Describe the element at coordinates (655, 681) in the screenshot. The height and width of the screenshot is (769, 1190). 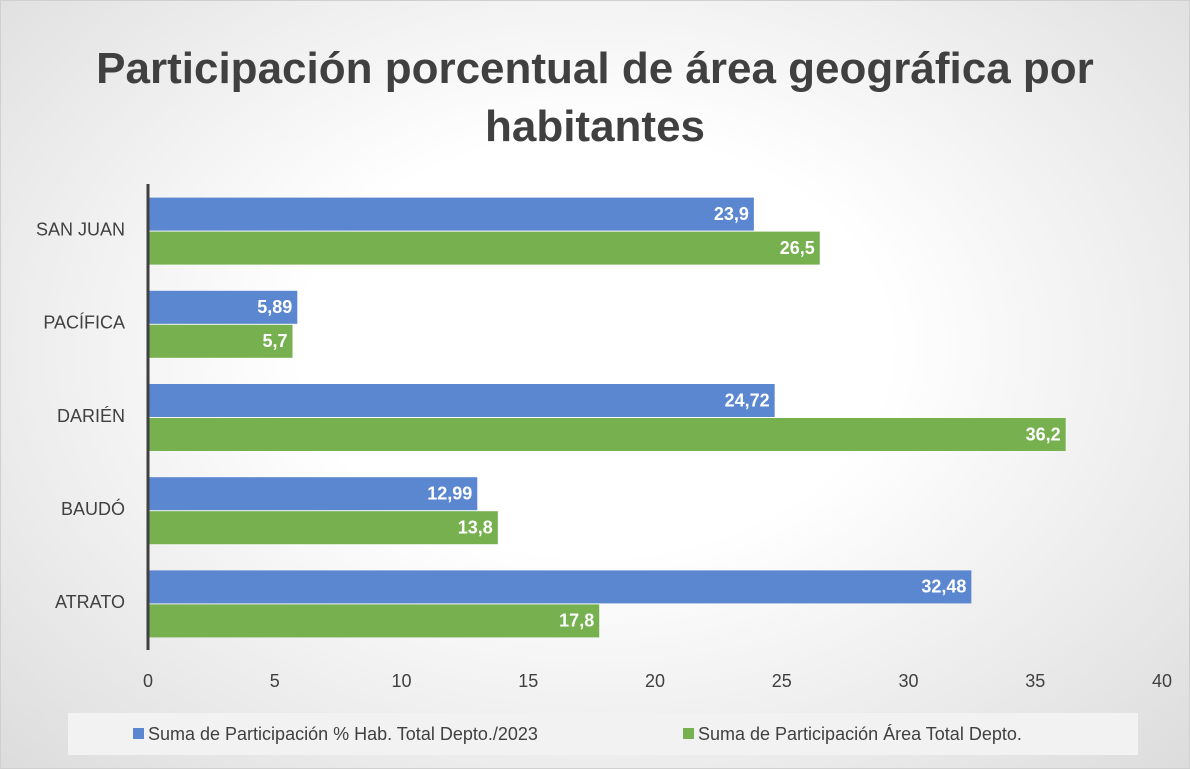
I see `x-tick-label: 20` at that location.